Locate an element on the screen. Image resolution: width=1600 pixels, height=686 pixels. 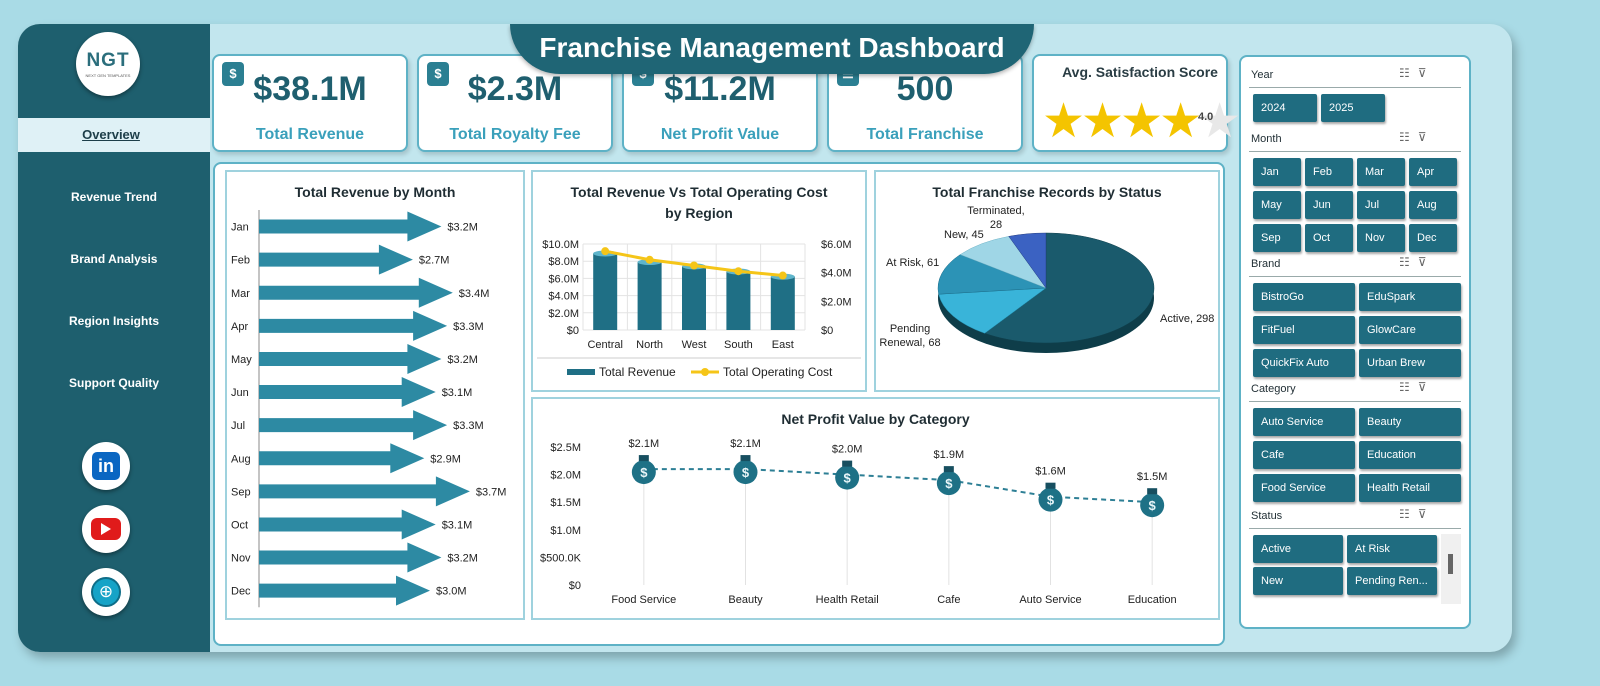
divider is located at coordinates (1355, 401).